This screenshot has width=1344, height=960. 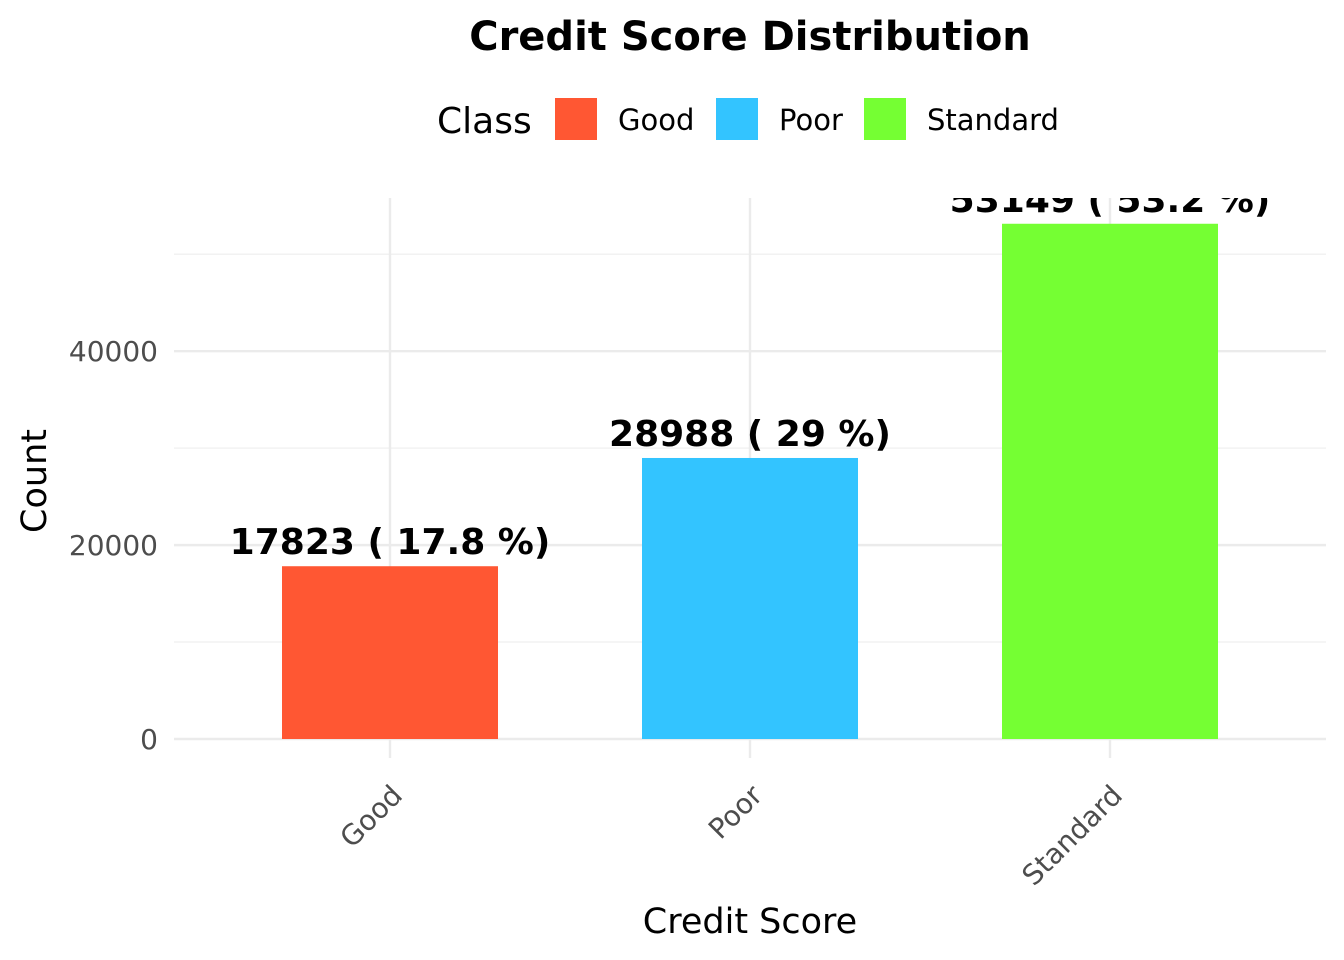 What do you see at coordinates (390, 542) in the screenshot?
I see `bar-data-label: 17823 ( 17.8 %)` at bounding box center [390, 542].